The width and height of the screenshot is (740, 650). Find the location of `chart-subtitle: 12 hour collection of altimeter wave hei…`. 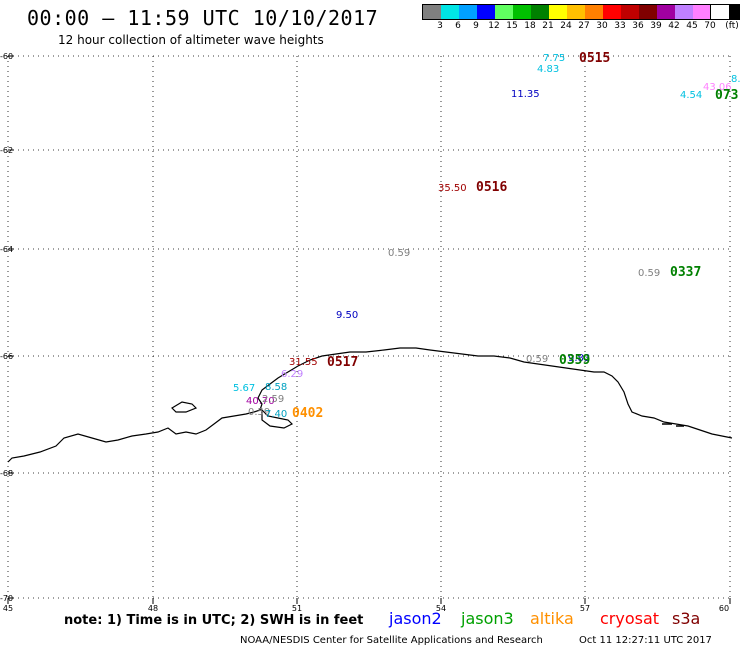

chart-subtitle: 12 hour collection of altimeter wave hei… is located at coordinates (191, 40).